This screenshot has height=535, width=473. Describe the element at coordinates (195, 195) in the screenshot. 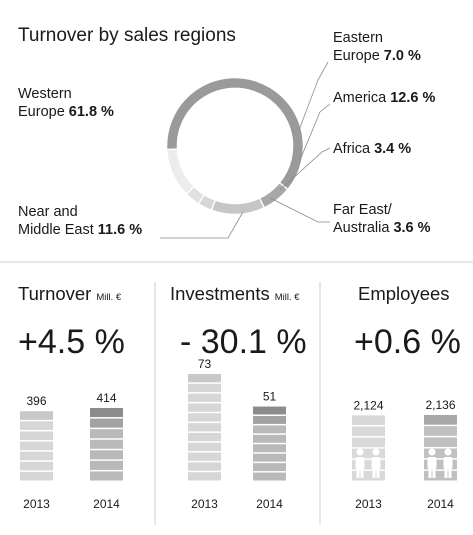

I see `donut-slice-far-east-australia` at that location.